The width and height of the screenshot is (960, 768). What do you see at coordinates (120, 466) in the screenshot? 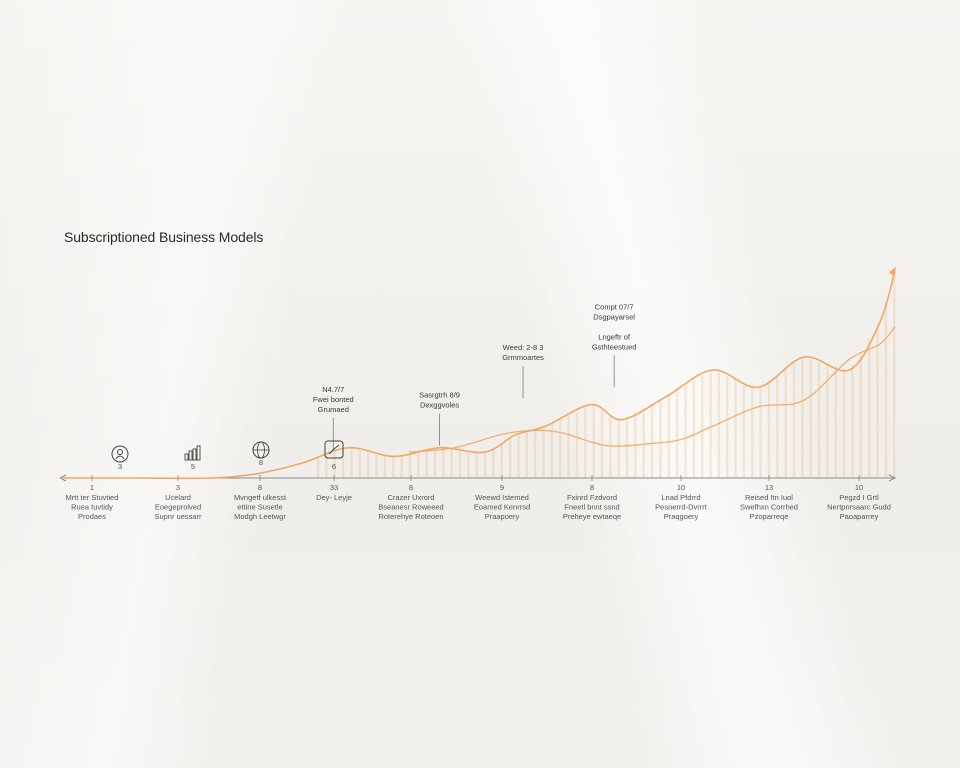
I see `icon-number-0: 3` at bounding box center [120, 466].